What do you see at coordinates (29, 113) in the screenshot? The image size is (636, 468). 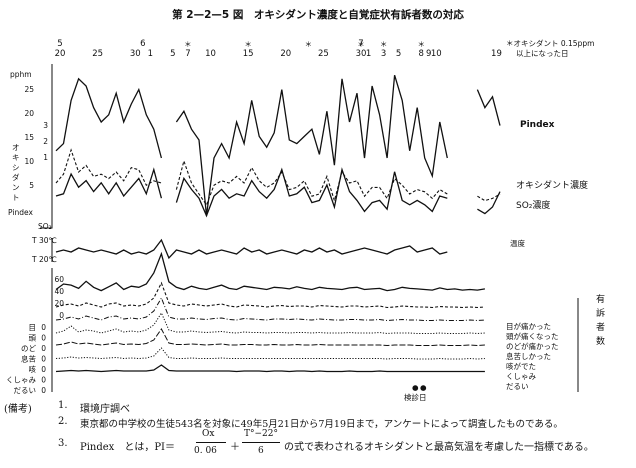 I see `oxidant-tick-1: 20` at bounding box center [29, 113].